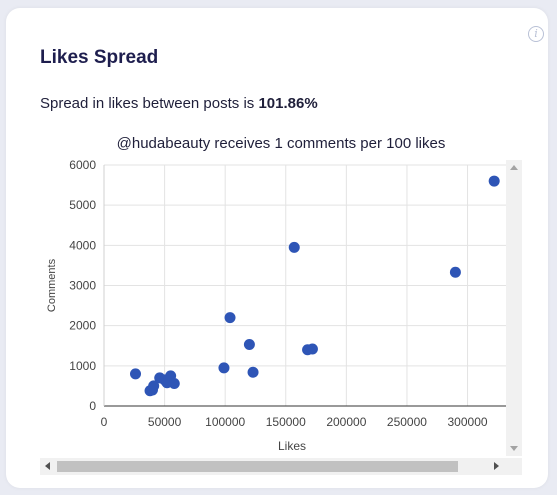 Image resolution: width=557 pixels, height=495 pixels. I want to click on scroll-down-icon, so click(514, 448).